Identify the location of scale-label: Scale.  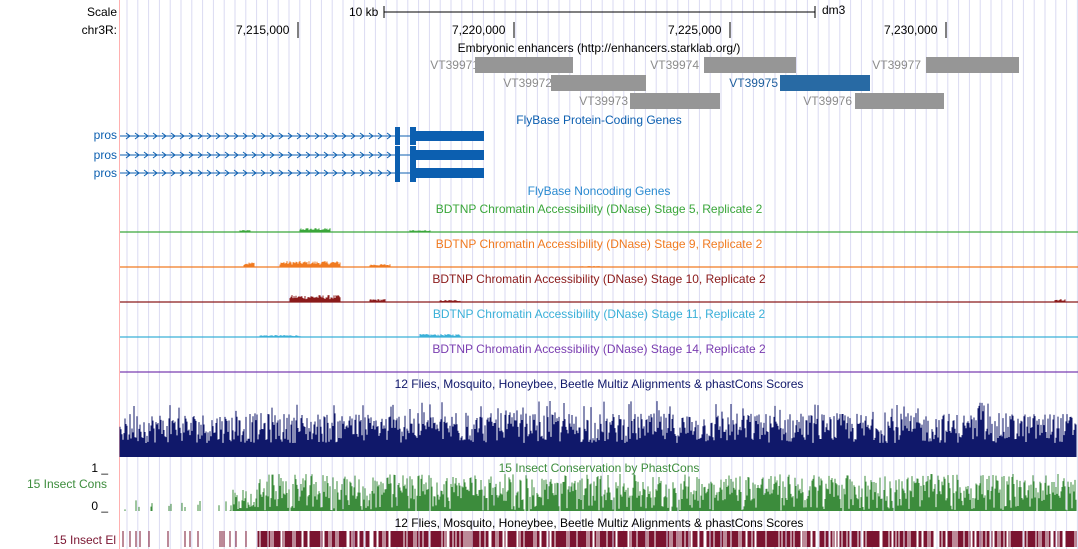
(101, 12).